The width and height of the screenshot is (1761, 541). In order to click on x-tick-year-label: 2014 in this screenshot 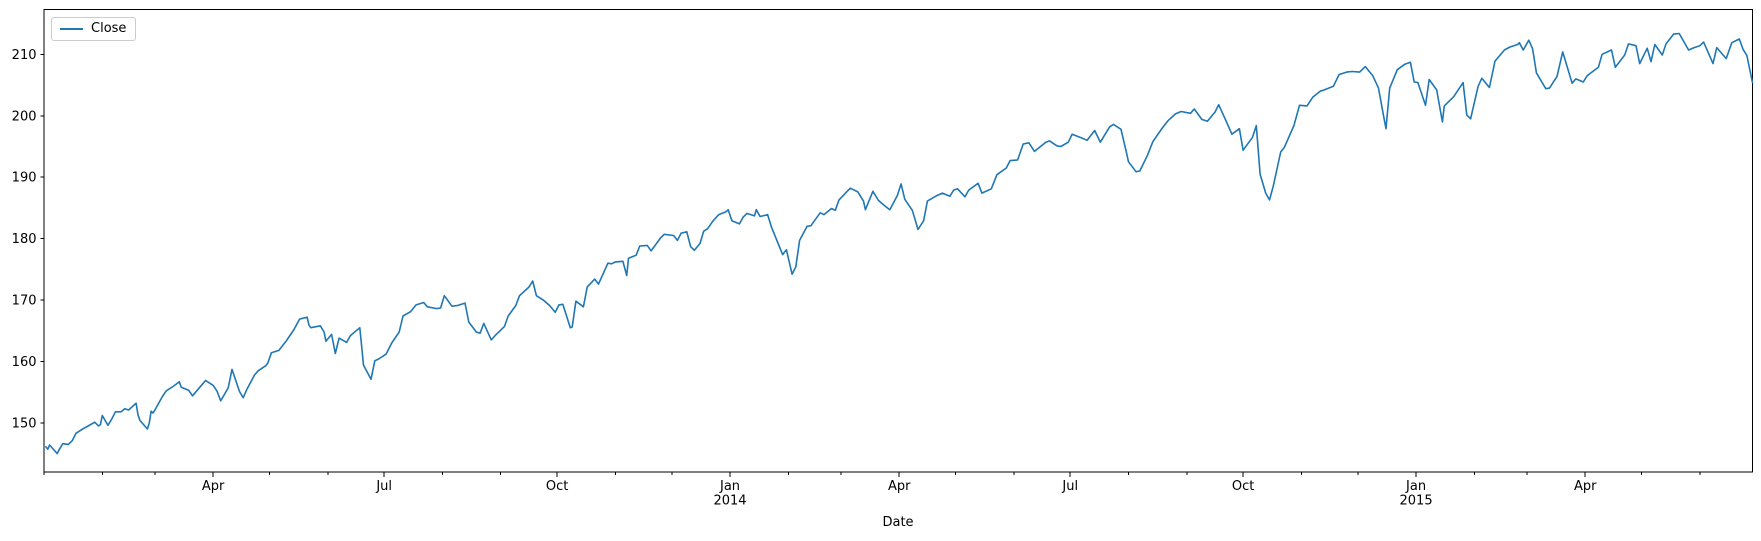, I will do `click(729, 501)`.